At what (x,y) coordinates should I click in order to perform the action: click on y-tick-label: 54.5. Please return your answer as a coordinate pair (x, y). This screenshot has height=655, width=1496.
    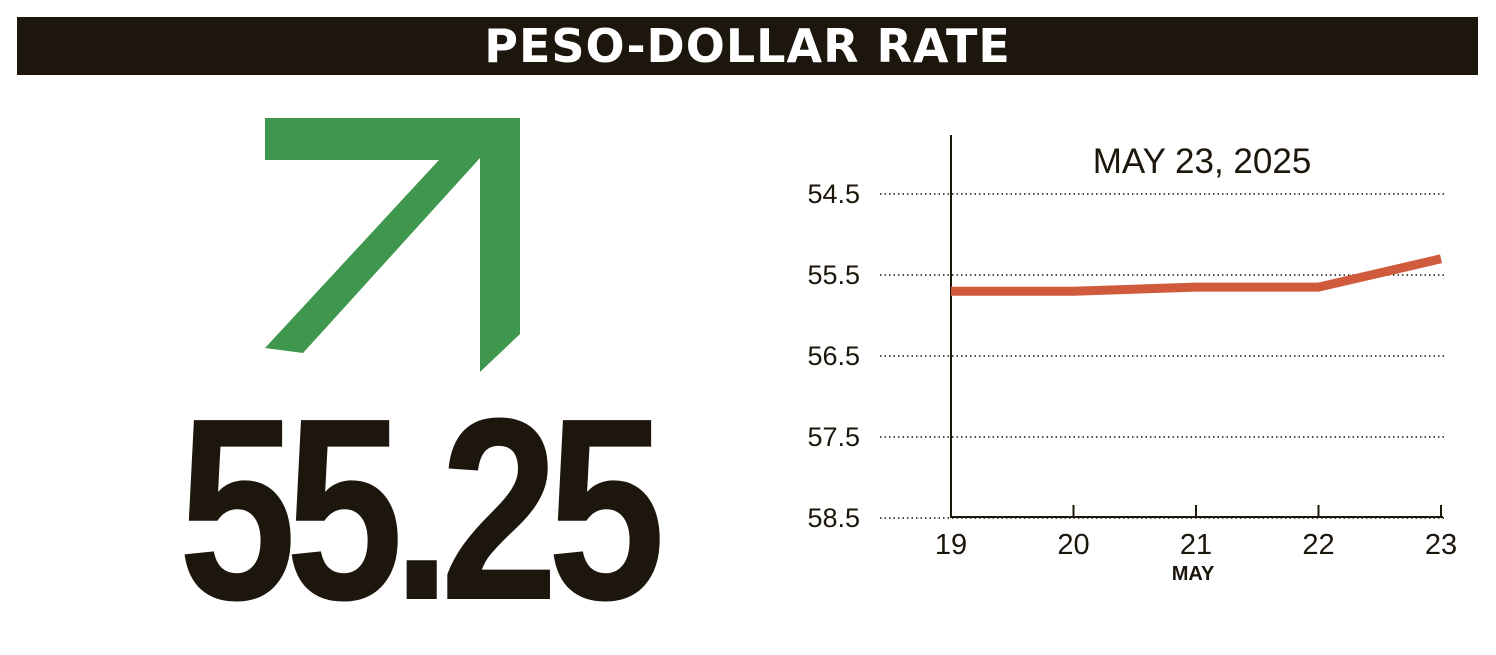
    Looking at the image, I should click on (833, 194).